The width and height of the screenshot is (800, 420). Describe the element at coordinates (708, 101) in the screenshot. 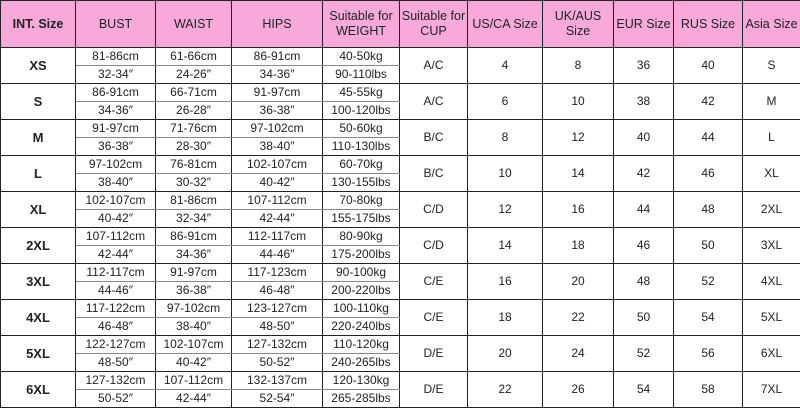

I see `rus-size: 42` at that location.